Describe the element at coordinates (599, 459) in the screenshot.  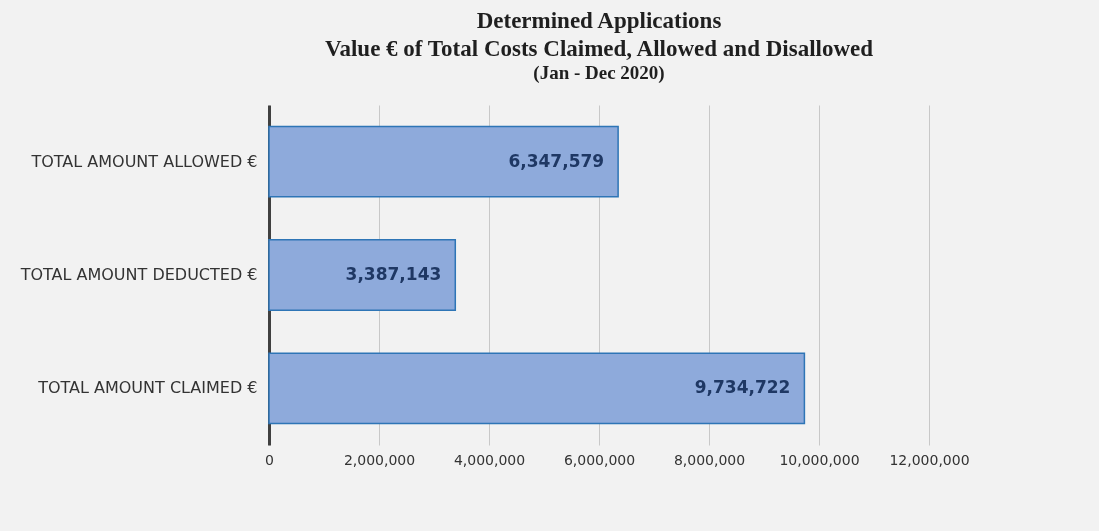
I see `x-tick-label: 6,000,000` at that location.